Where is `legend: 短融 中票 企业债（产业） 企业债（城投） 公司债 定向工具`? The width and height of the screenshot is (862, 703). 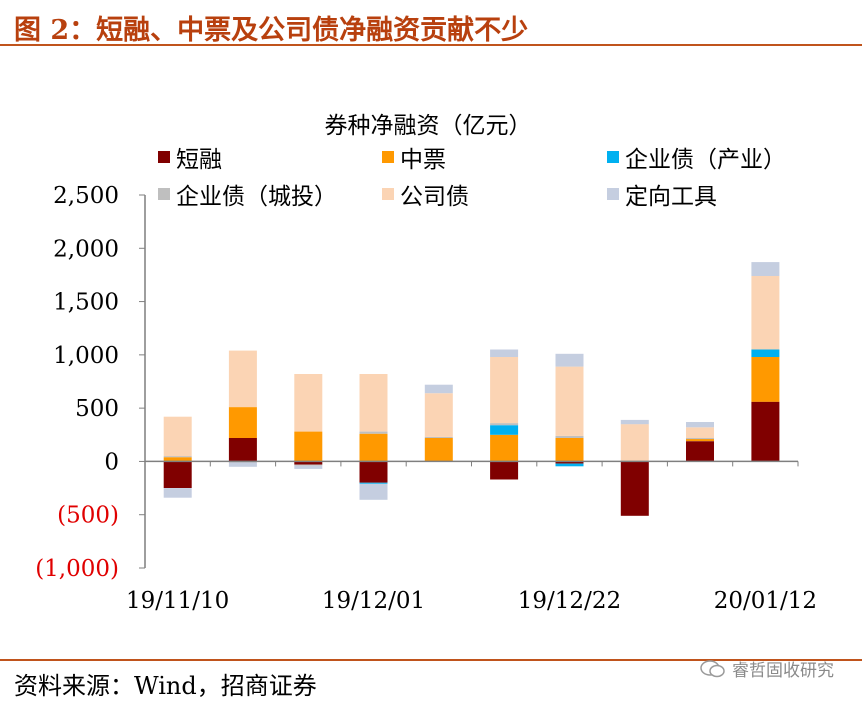
legend: 短融 中票 企业债（产业） 企业债（城投） 公司债 定向工具 is located at coordinates (472, 178).